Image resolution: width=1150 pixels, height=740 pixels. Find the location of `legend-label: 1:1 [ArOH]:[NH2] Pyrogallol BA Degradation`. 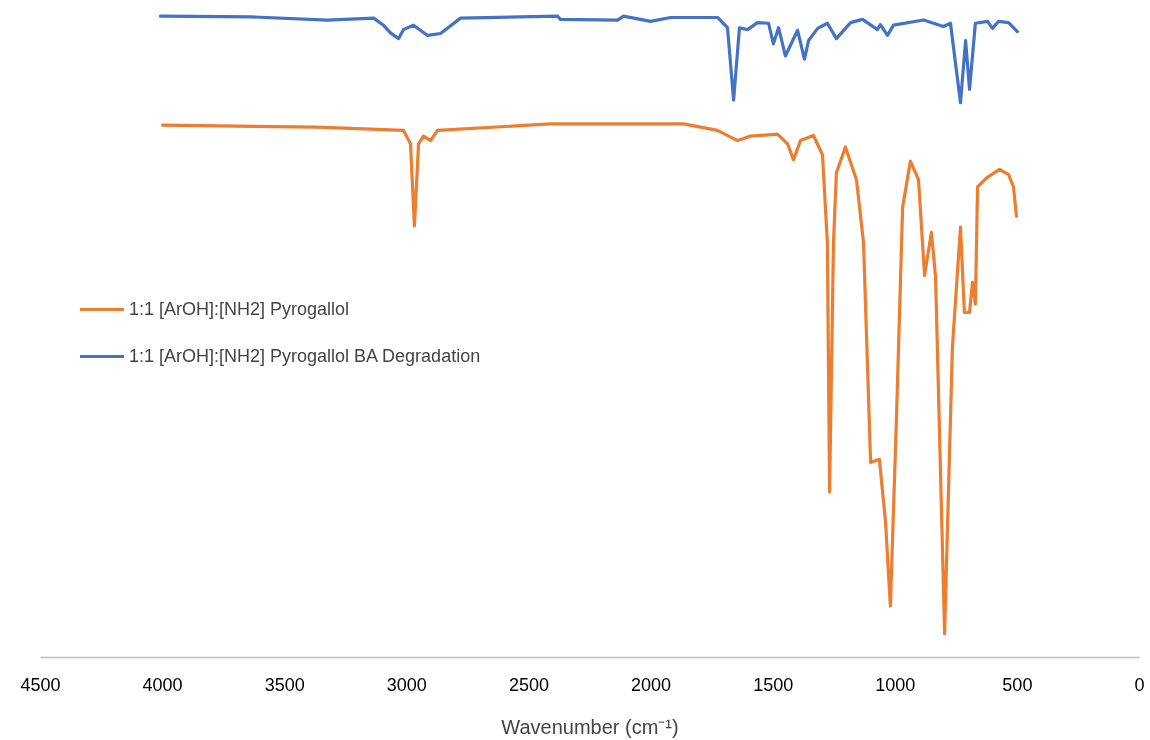

legend-label: 1:1 [ArOH]:[NH2] Pyrogallol BA Degradation is located at coordinates (305, 356).